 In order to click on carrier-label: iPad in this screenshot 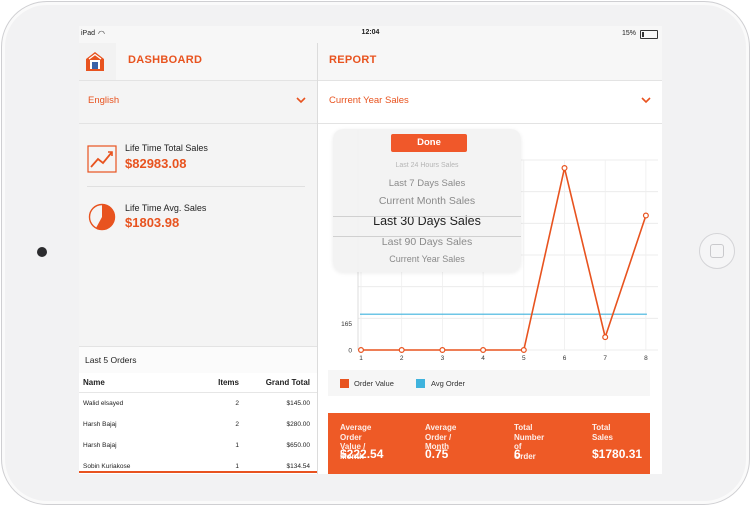, I will do `click(88, 33)`.